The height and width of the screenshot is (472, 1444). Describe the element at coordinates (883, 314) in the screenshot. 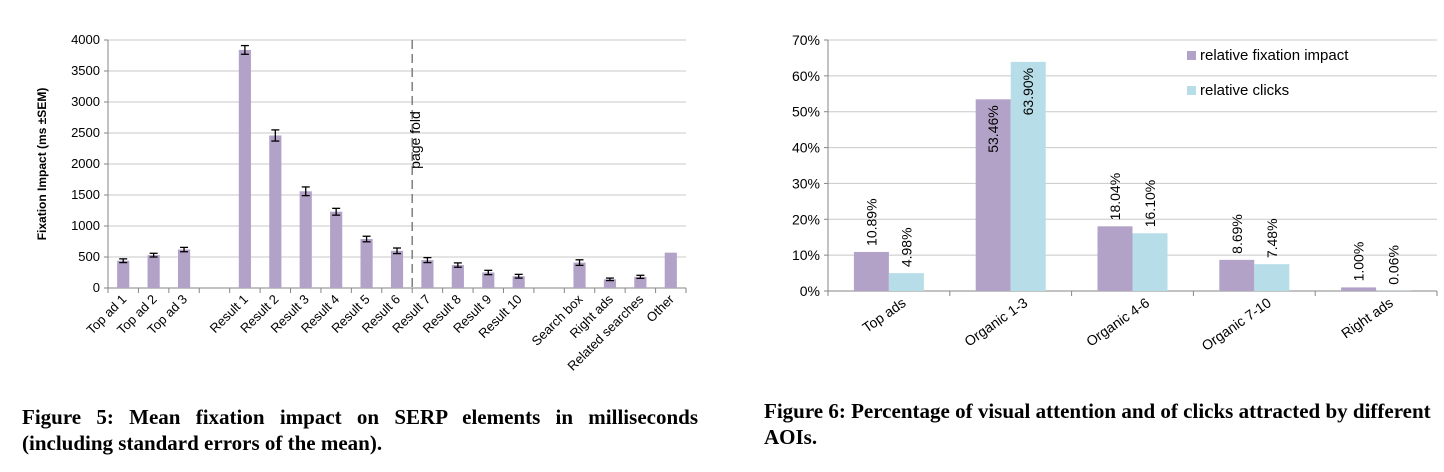

I see `x-tick-label-top-ads: Top ads` at that location.